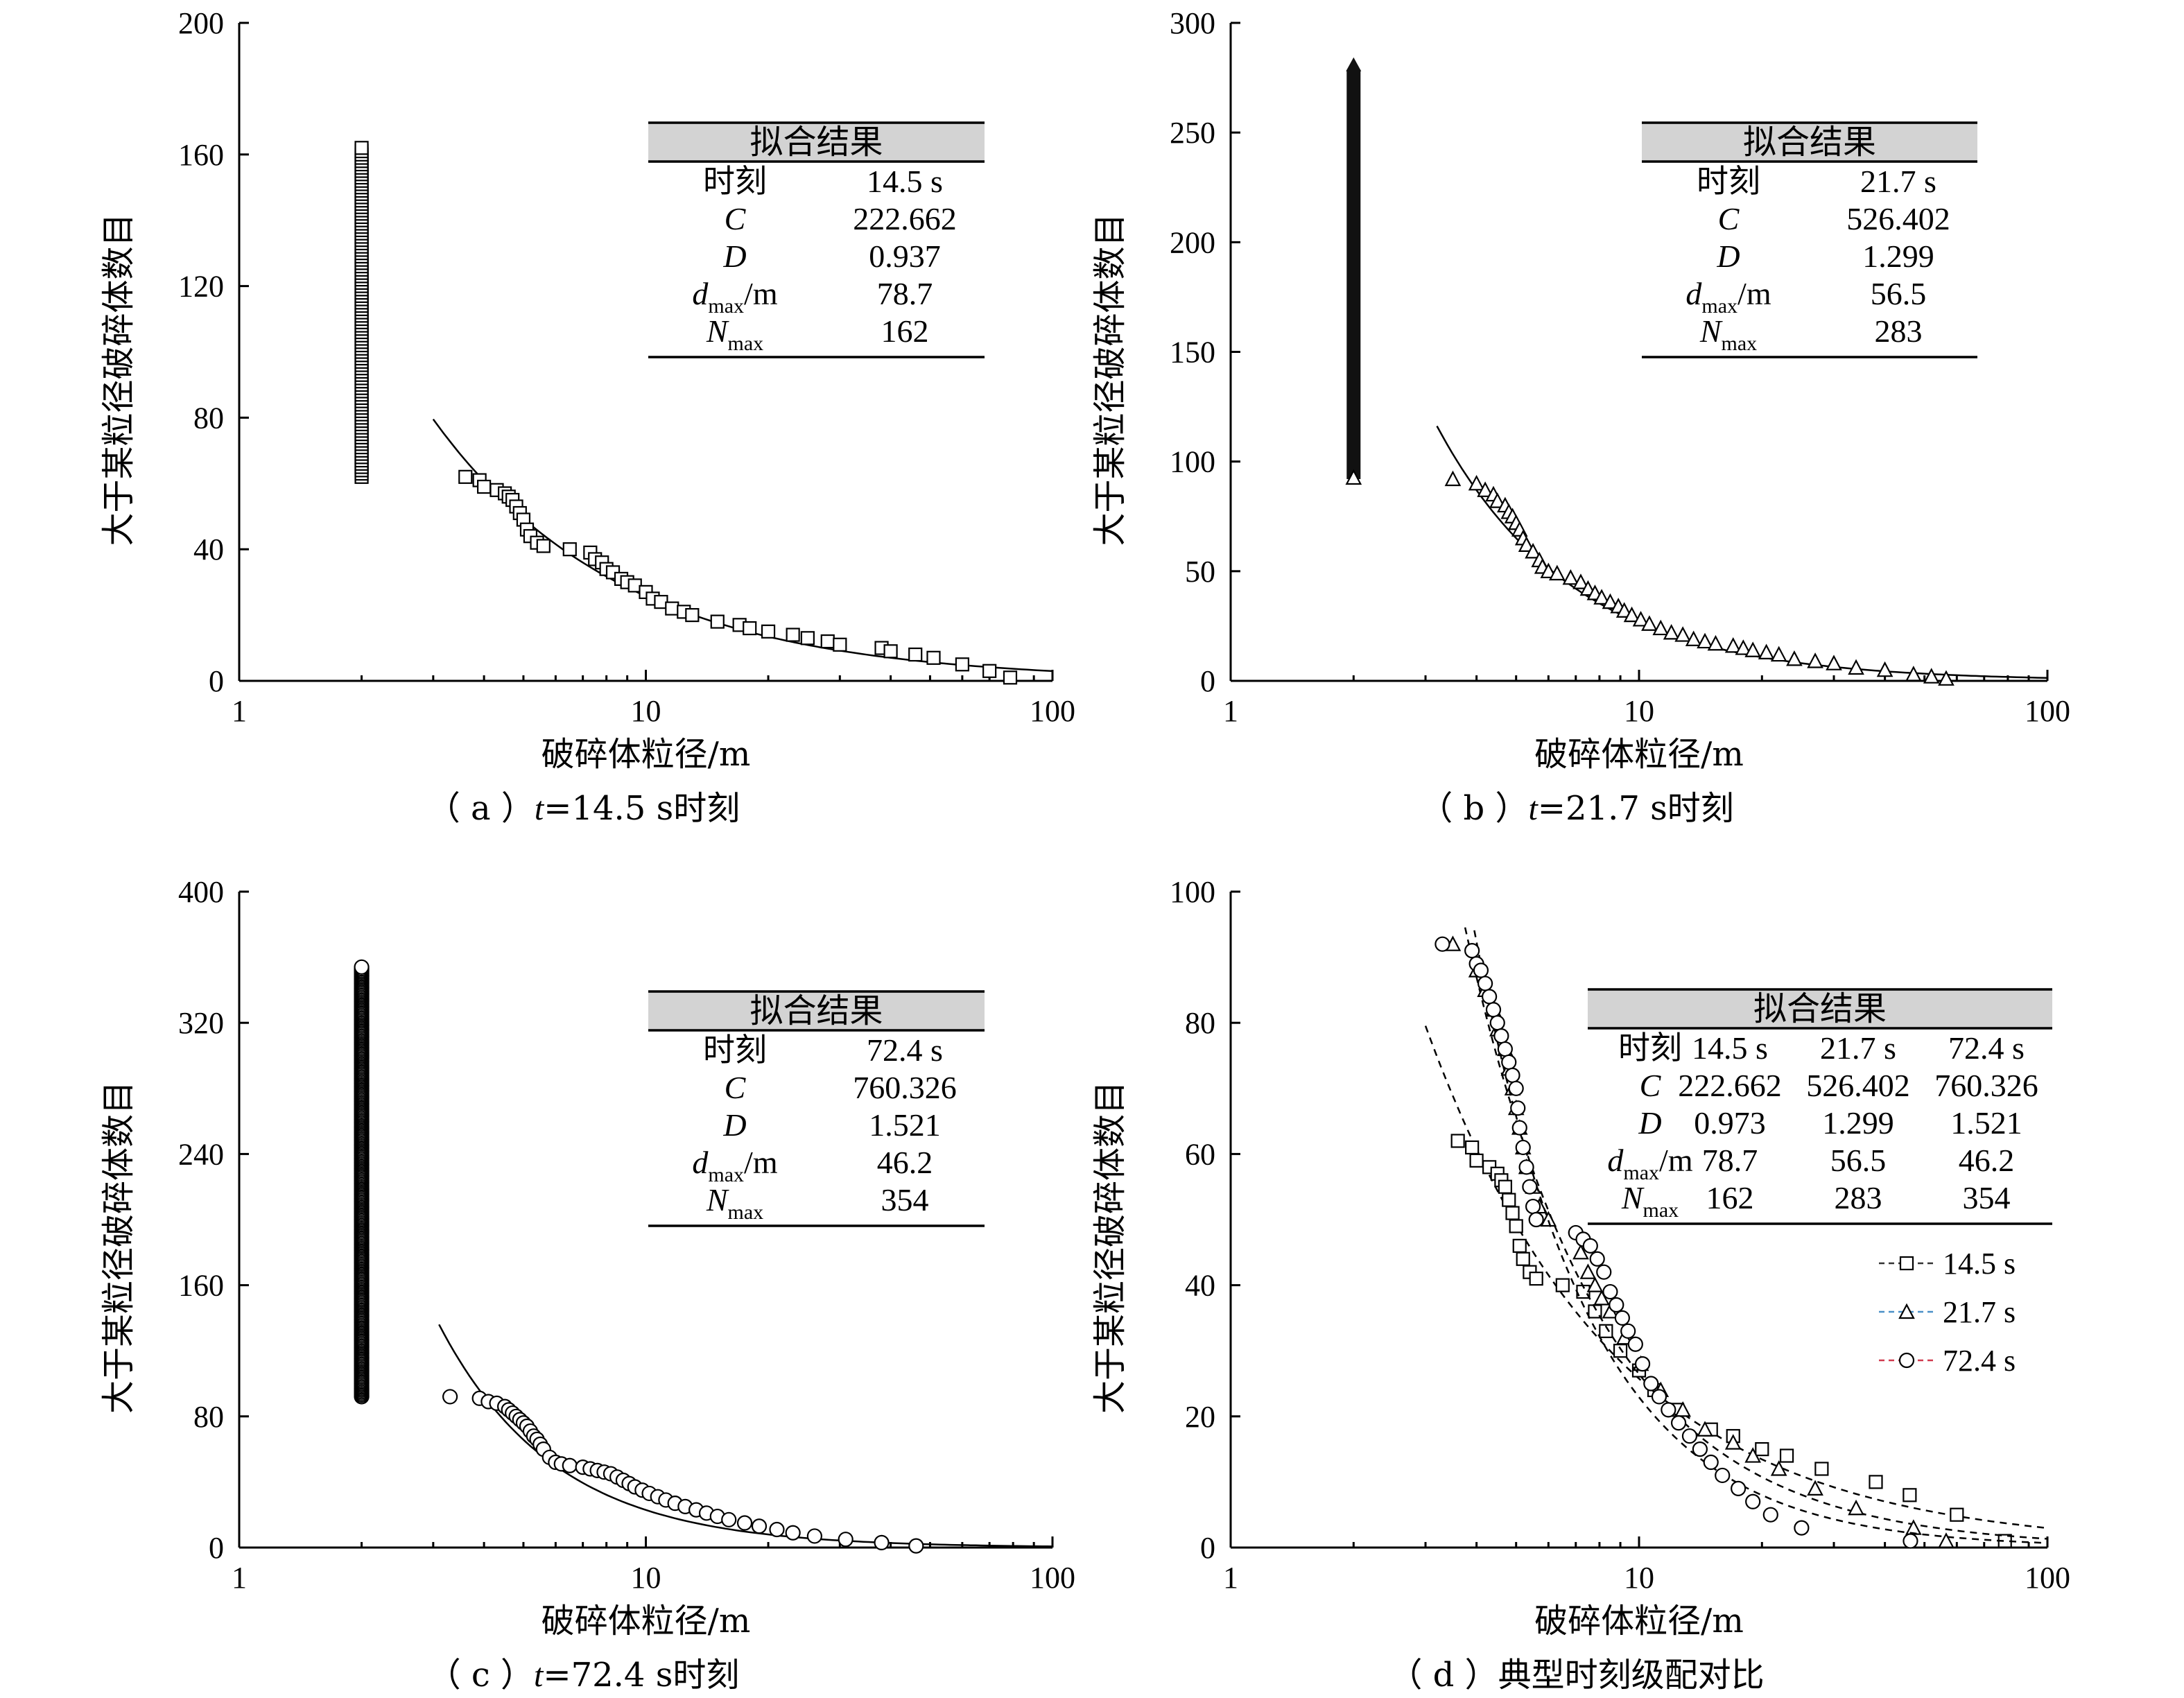 This screenshot has height=1698, width=2184. I want to click on table-row-value: 14.5 s, so click(1730, 1048).